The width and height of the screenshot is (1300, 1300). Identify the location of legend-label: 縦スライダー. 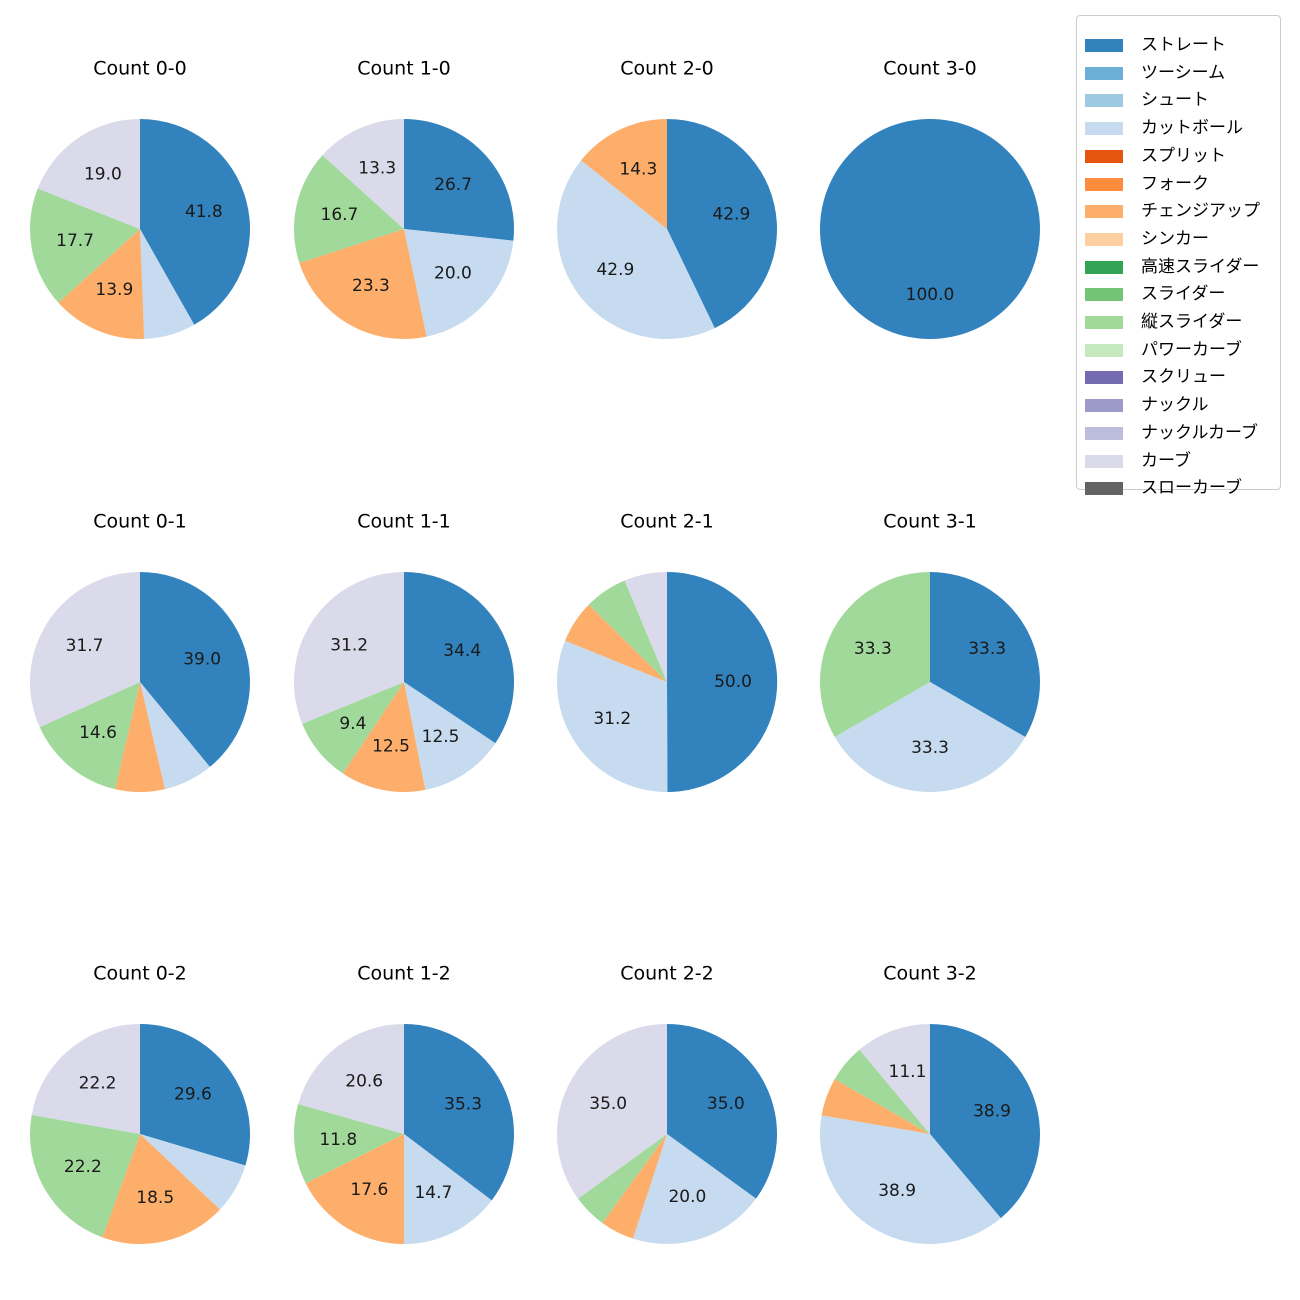
(1192, 322).